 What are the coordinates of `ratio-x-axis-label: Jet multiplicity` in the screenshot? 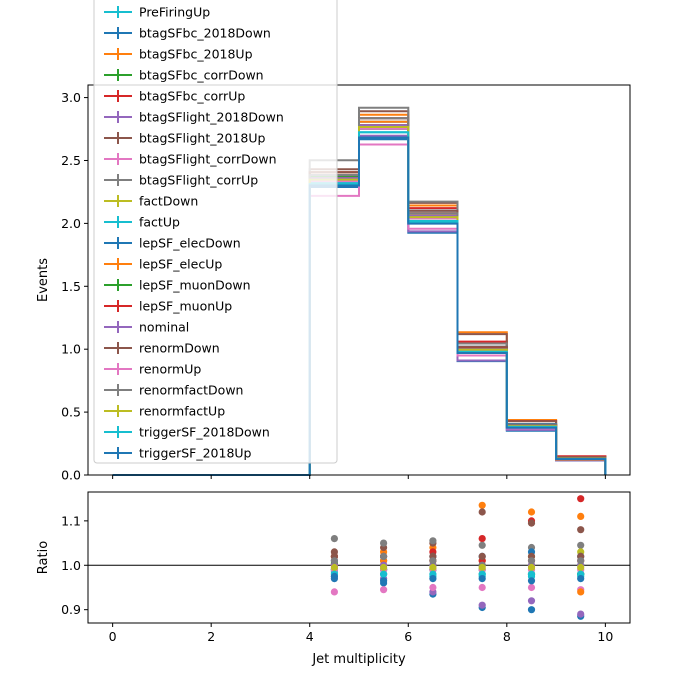 It's located at (358, 659).